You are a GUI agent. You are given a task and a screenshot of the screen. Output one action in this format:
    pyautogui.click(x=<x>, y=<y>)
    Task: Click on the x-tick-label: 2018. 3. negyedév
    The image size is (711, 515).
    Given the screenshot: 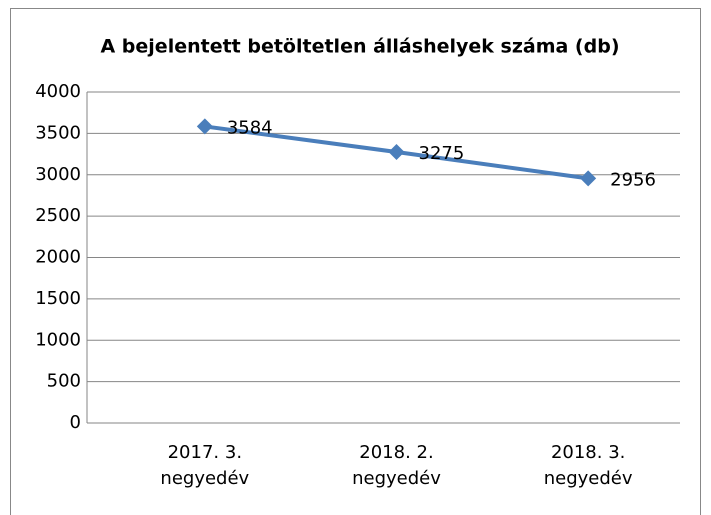 What is the action you would take?
    pyautogui.click(x=588, y=465)
    